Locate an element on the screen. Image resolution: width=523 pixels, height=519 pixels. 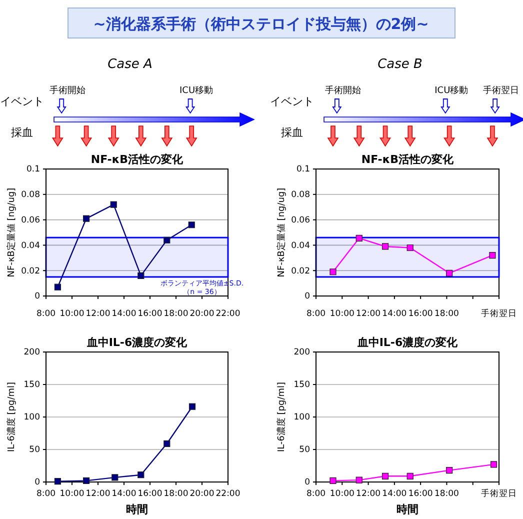
text: ~消化器系手術（術中ステロイド投与無）の2例~ is located at coordinates (261, 24).